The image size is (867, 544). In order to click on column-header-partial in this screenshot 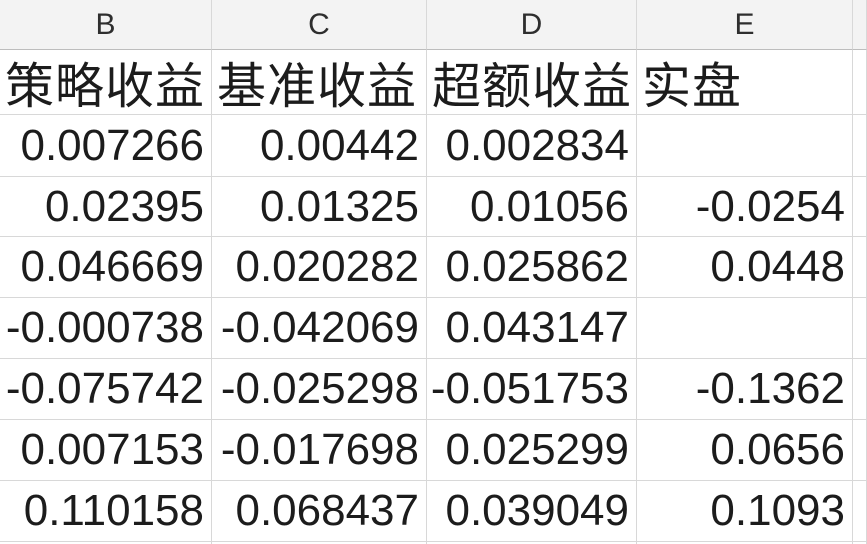, I will do `click(860, 25)`.